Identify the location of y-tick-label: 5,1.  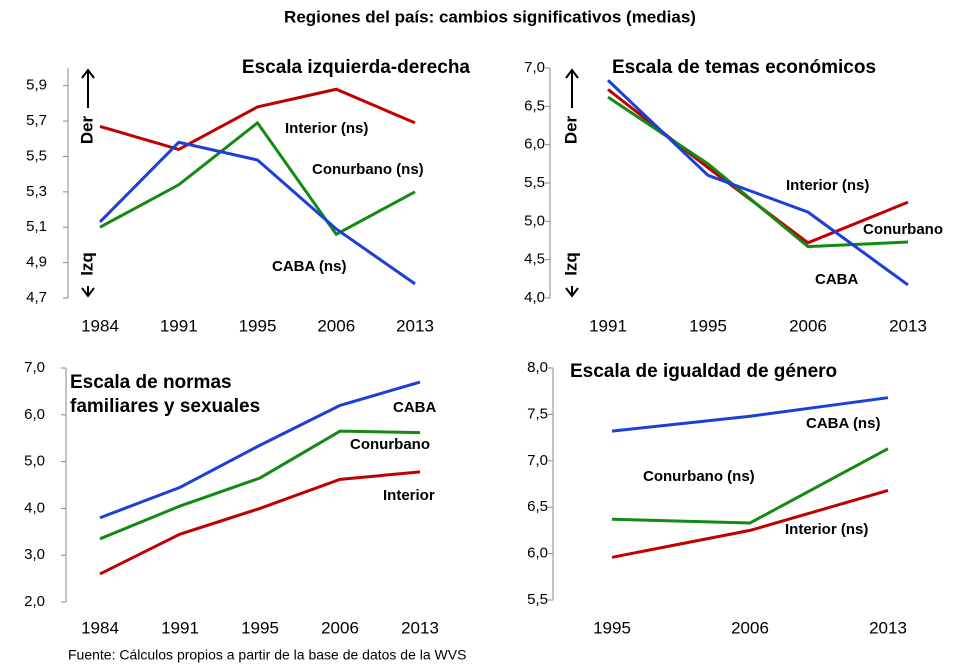
(36, 226).